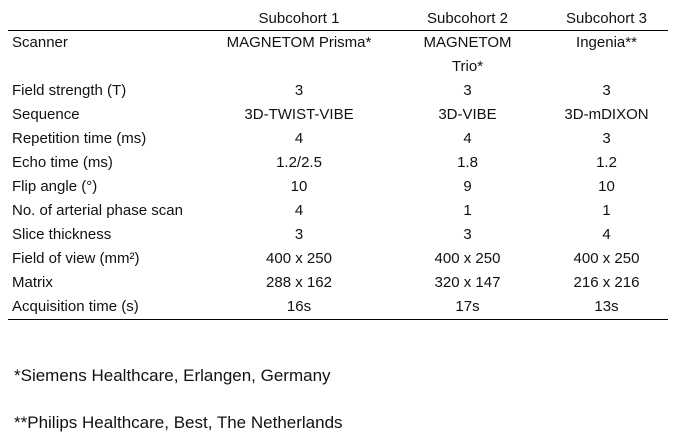  I want to click on cell-text: Matrix, so click(32, 282).